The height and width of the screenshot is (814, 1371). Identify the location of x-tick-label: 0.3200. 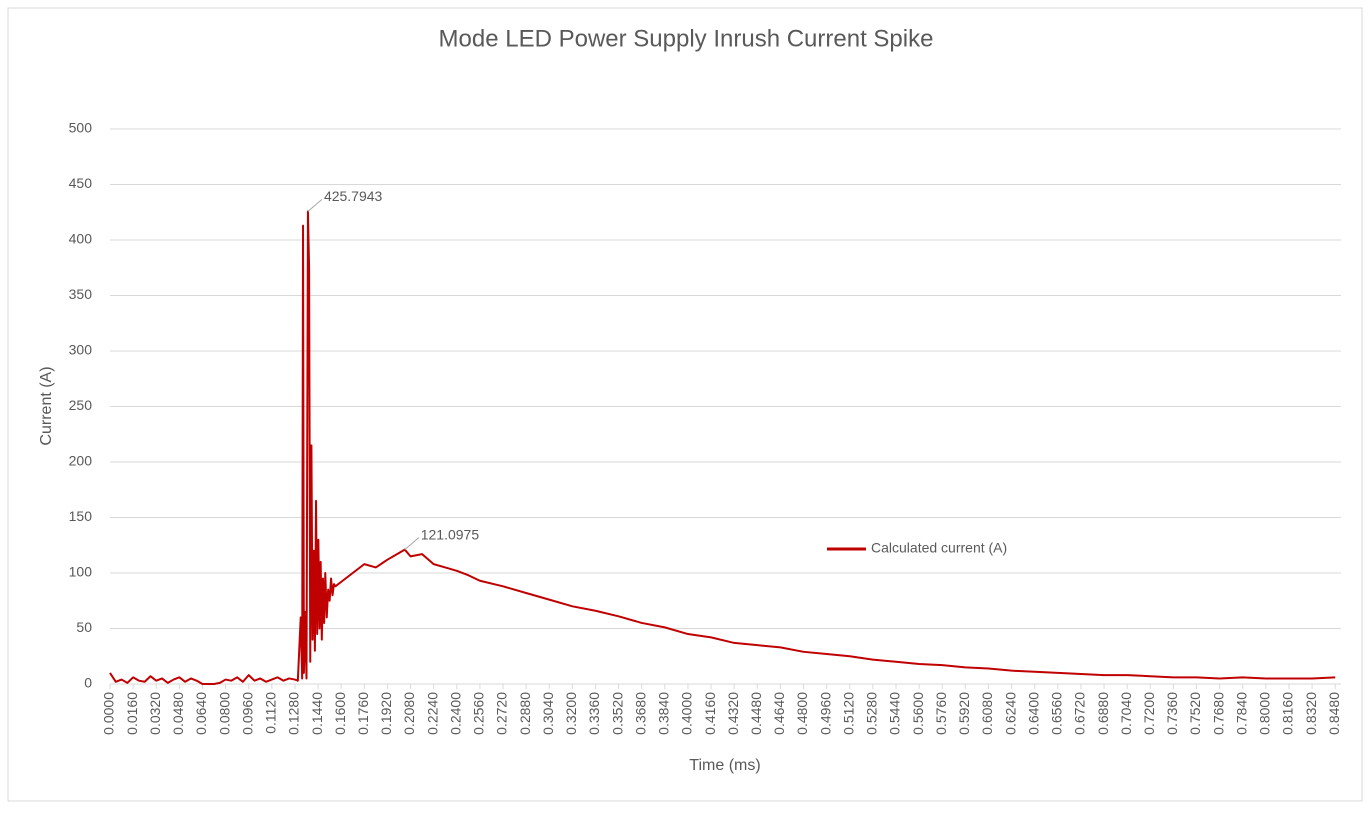
(571, 713).